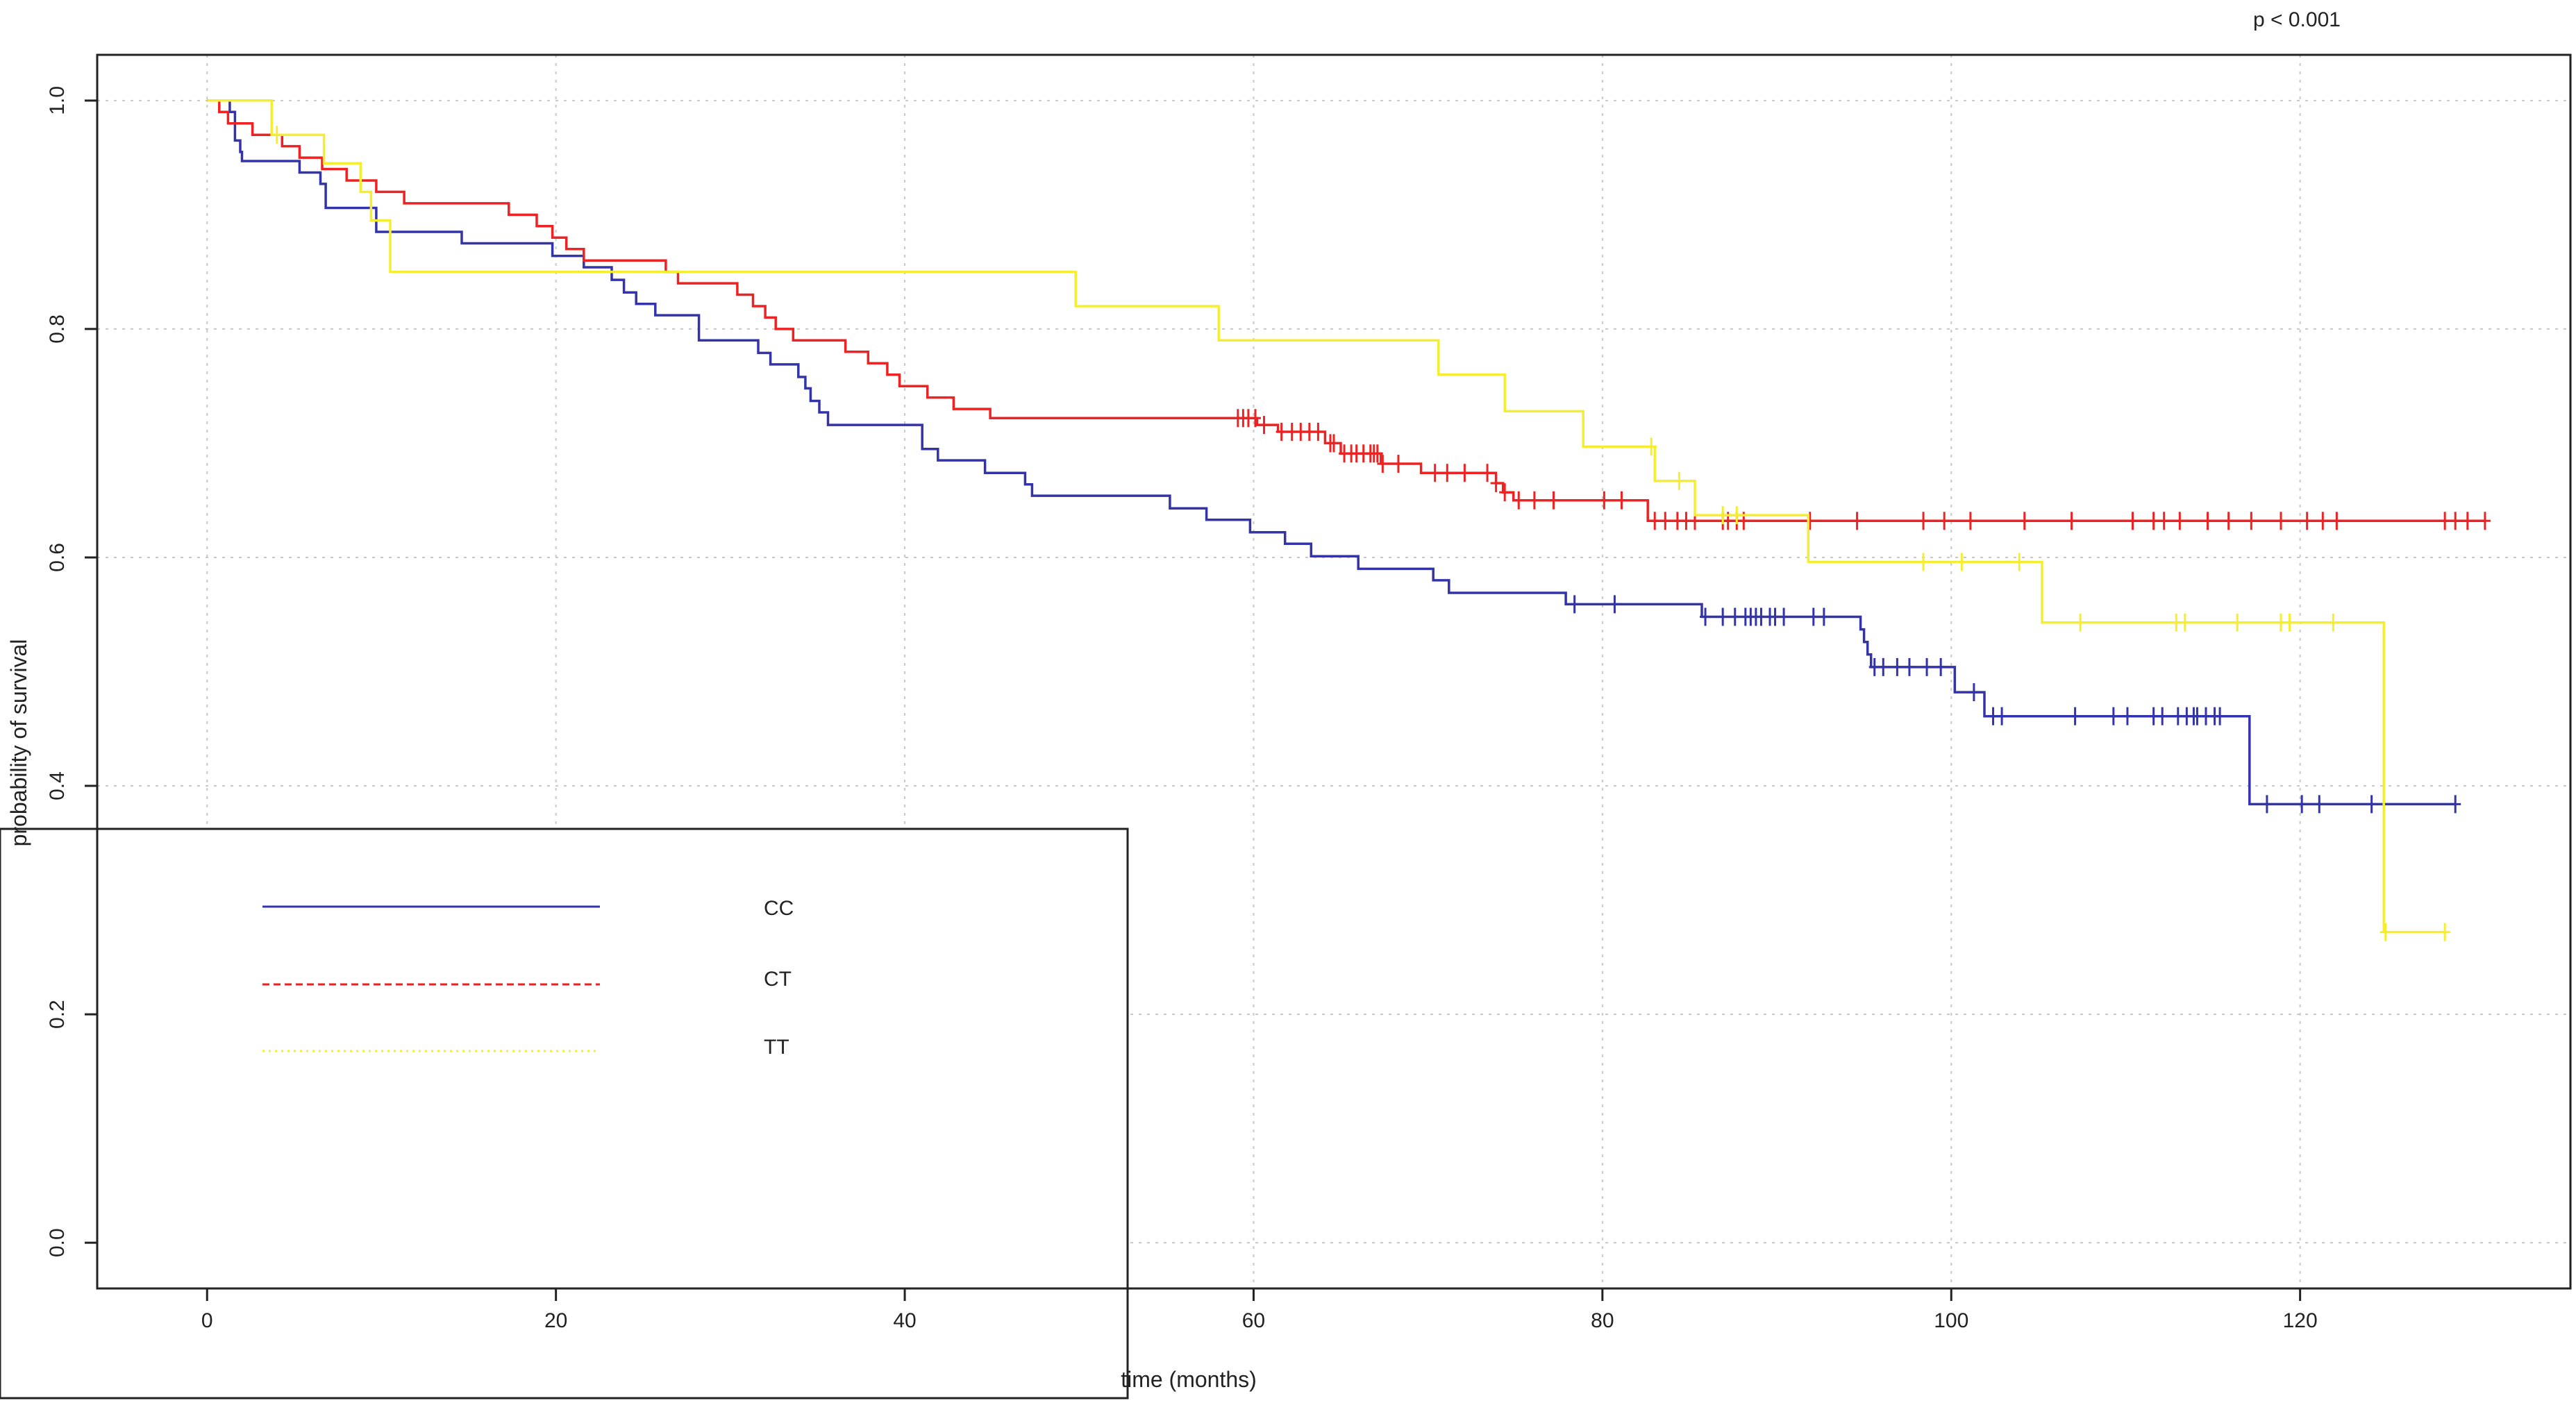 This screenshot has height=1403, width=2576. I want to click on y-tick-label: 0.4, so click(57, 785).